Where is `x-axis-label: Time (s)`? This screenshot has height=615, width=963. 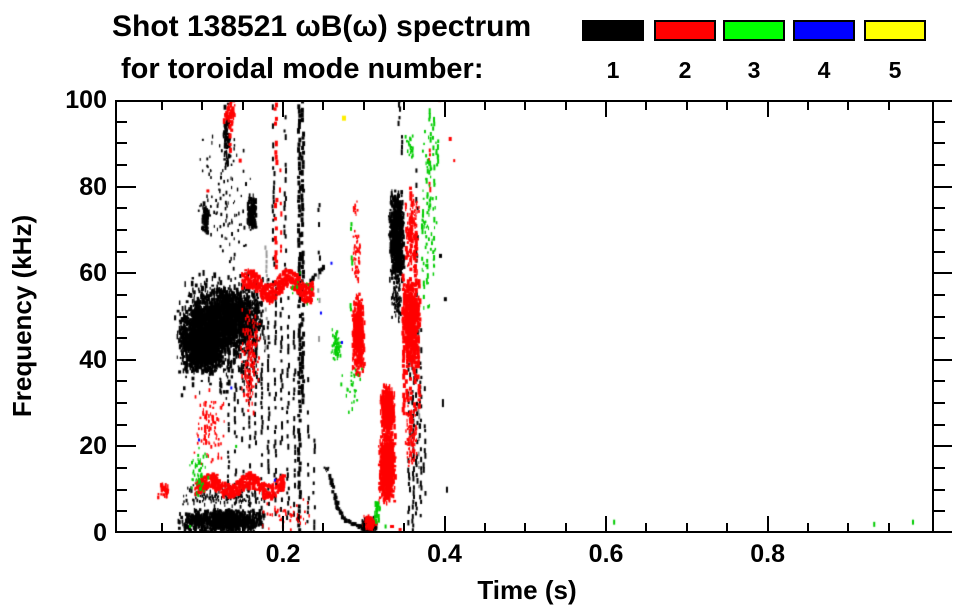 x-axis-label: Time (s) is located at coordinates (527, 590).